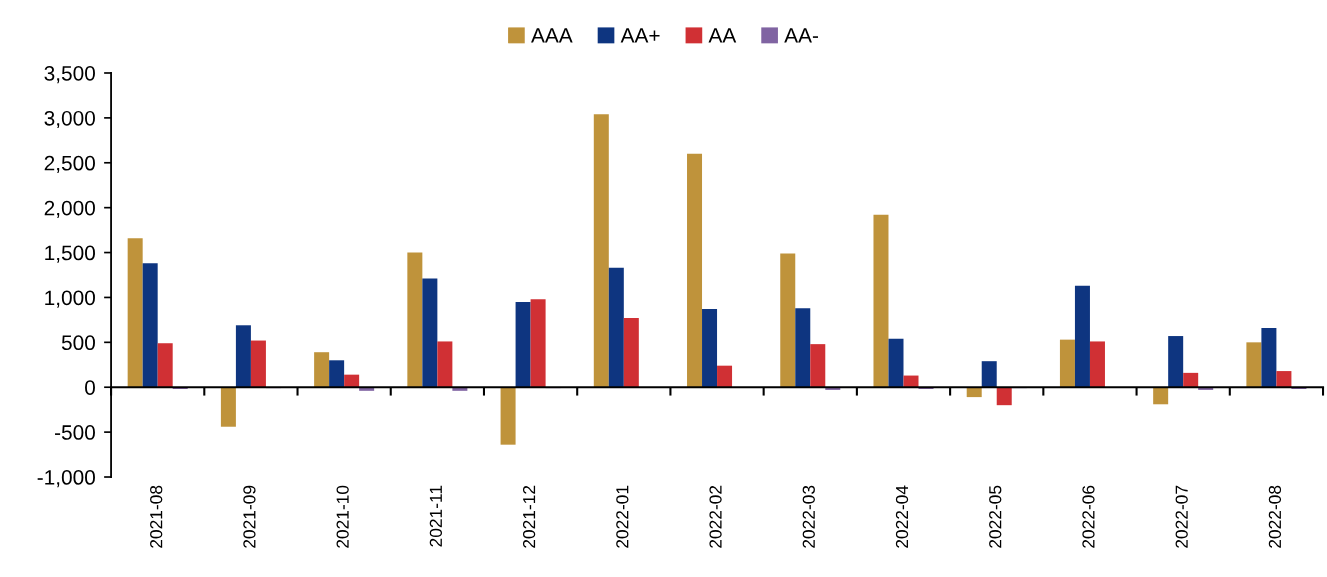  I want to click on y-tick-label: 0, so click(90, 387).